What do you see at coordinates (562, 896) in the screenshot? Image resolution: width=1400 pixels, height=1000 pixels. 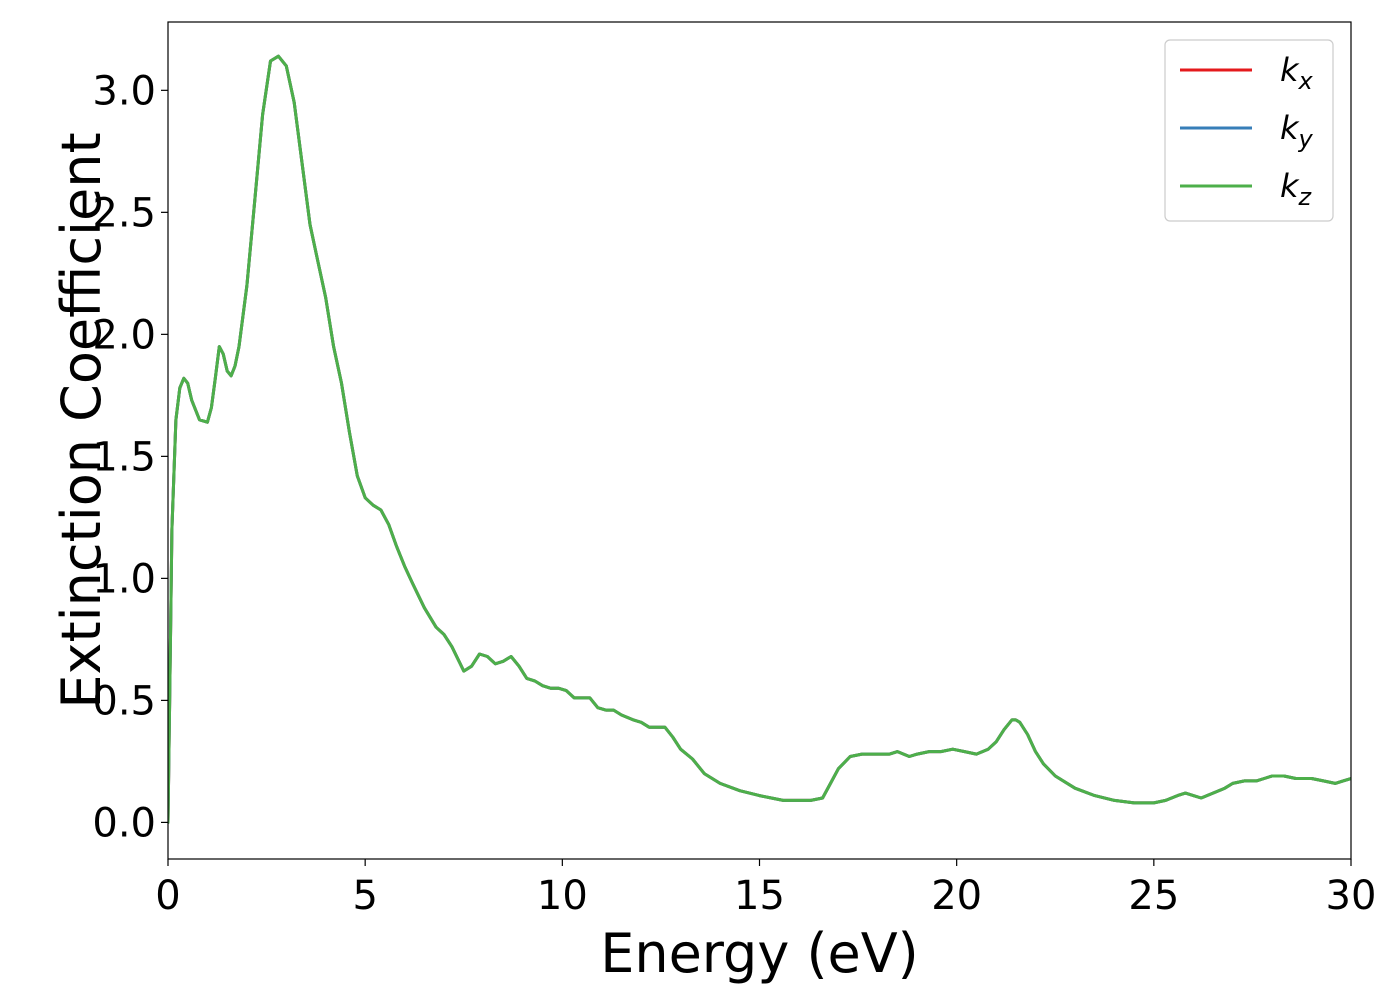 I see `x-tick-label: 10` at bounding box center [562, 896].